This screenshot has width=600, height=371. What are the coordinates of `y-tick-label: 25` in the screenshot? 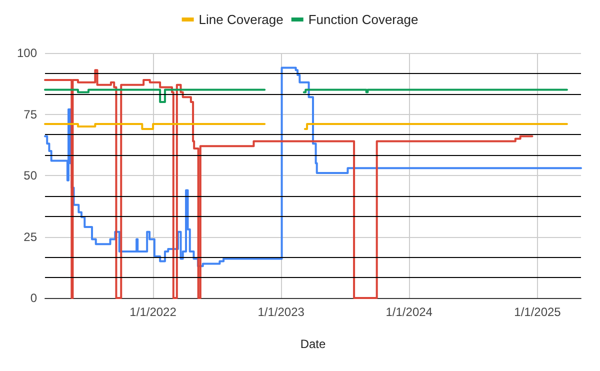 It's located at (31, 237).